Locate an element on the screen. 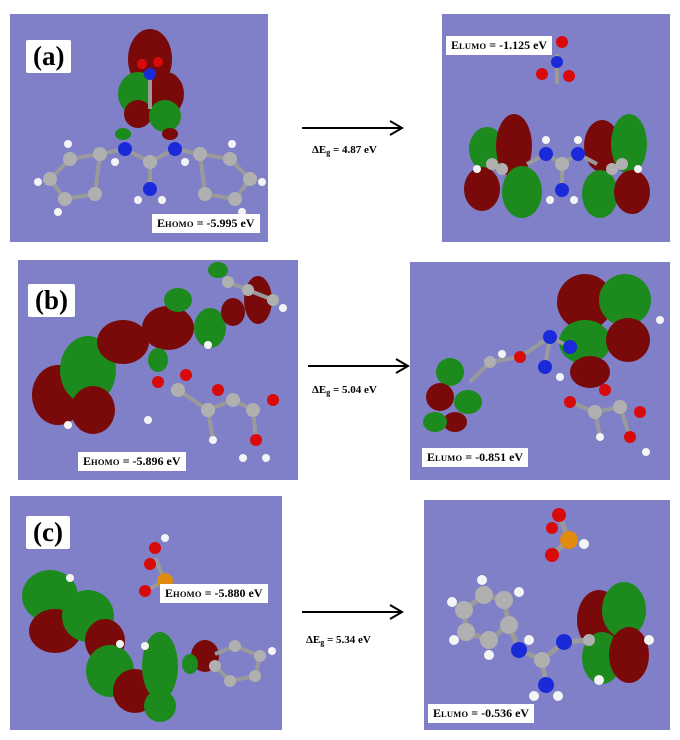 This screenshot has height=740, width=680. panel-b-homo: (b) EHOMO = -5.896 eV is located at coordinates (158, 370).